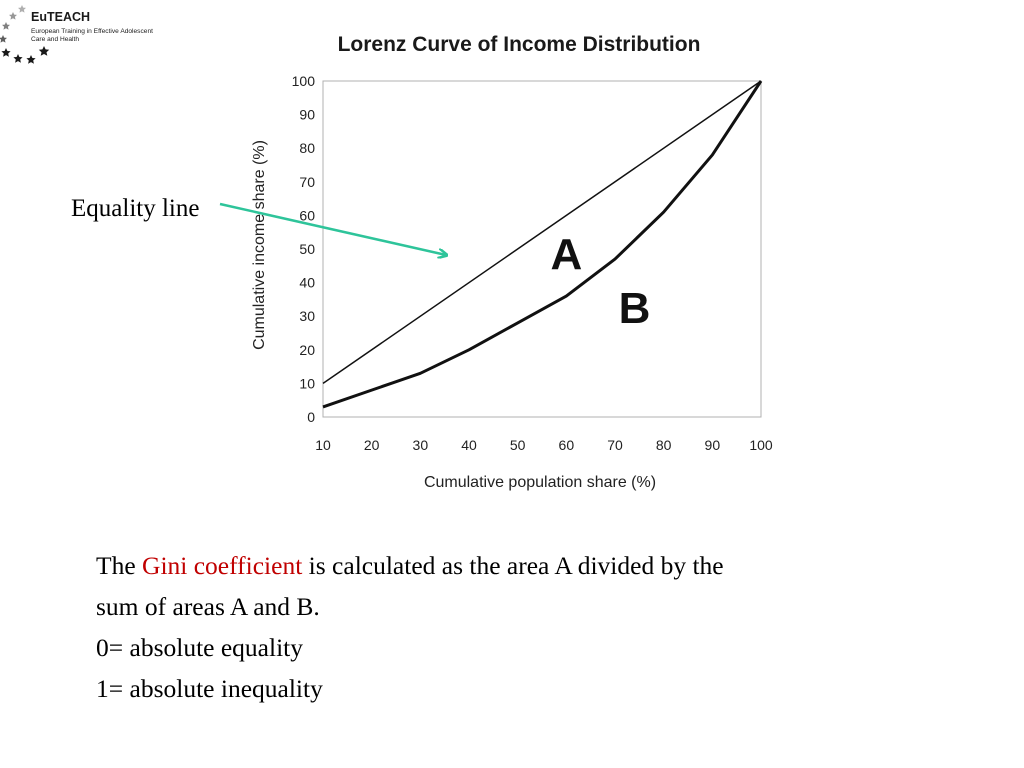  I want to click on y-tick-label: 50, so click(307, 249).